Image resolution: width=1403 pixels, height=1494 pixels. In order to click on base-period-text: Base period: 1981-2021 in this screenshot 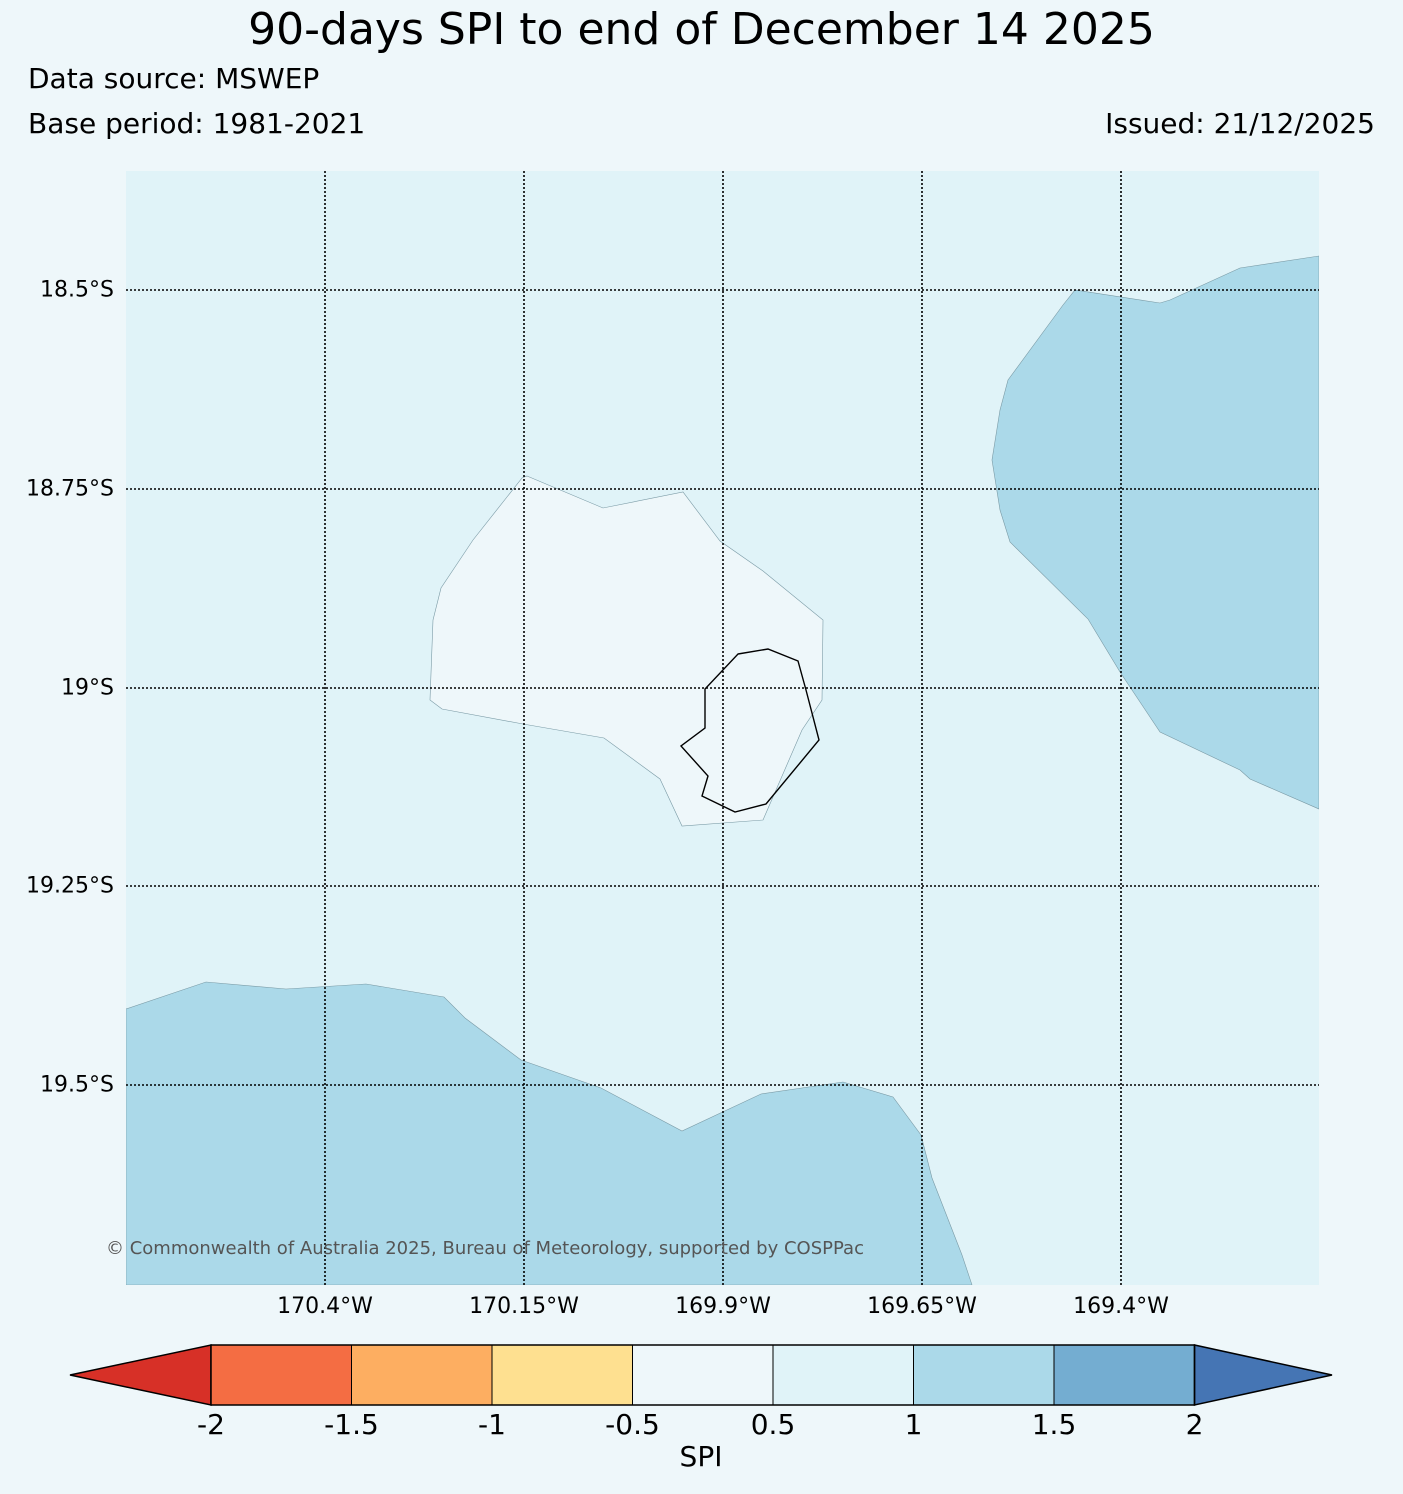, I will do `click(197, 123)`.